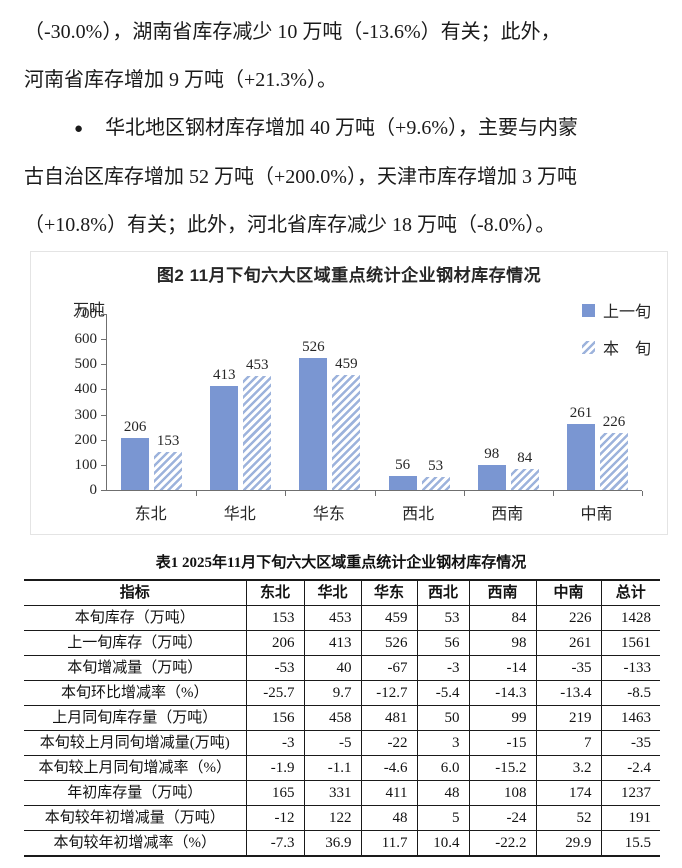  Describe the element at coordinates (389, 618) in the screenshot. I see `table-cell: 459` at that location.